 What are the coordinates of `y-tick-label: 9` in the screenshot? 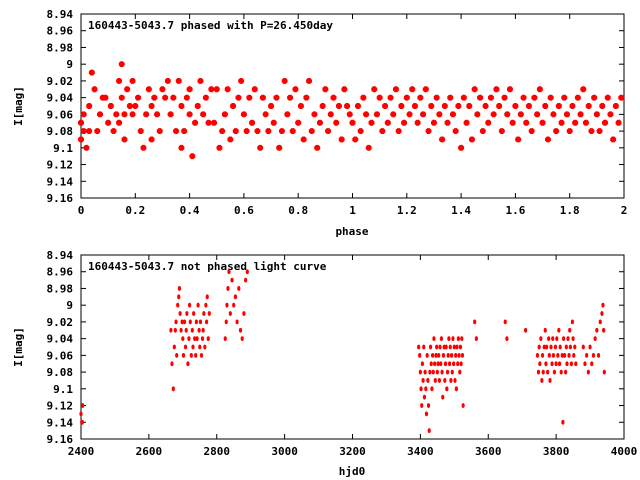 It's located at (69, 64).